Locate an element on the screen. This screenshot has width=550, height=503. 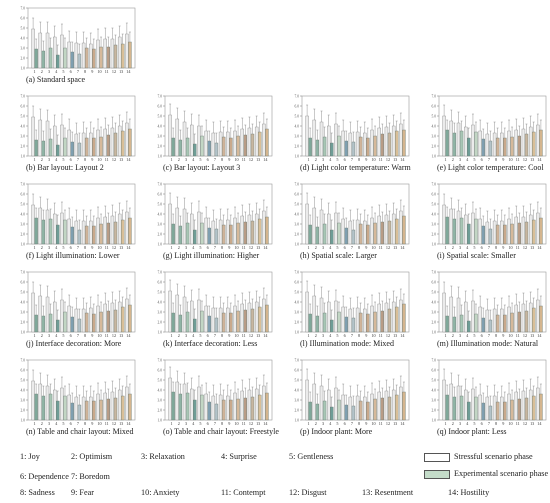
panel-2-xtick-label: 8 is located at coordinates (85, 159).